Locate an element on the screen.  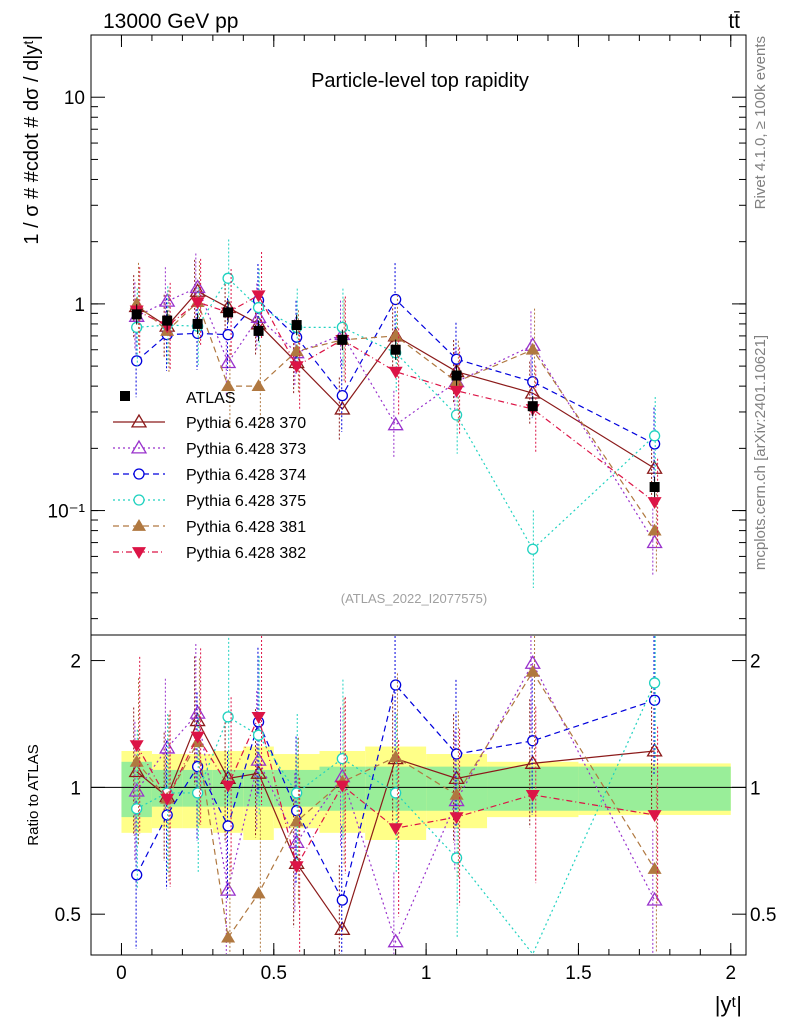
legend-label: Pythia 6.428 373 is located at coordinates (246, 449).